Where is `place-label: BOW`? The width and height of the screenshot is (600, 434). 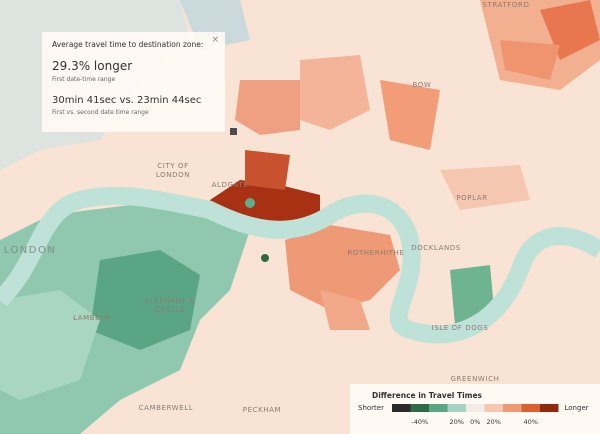
place-label: BOW is located at coordinates (422, 85).